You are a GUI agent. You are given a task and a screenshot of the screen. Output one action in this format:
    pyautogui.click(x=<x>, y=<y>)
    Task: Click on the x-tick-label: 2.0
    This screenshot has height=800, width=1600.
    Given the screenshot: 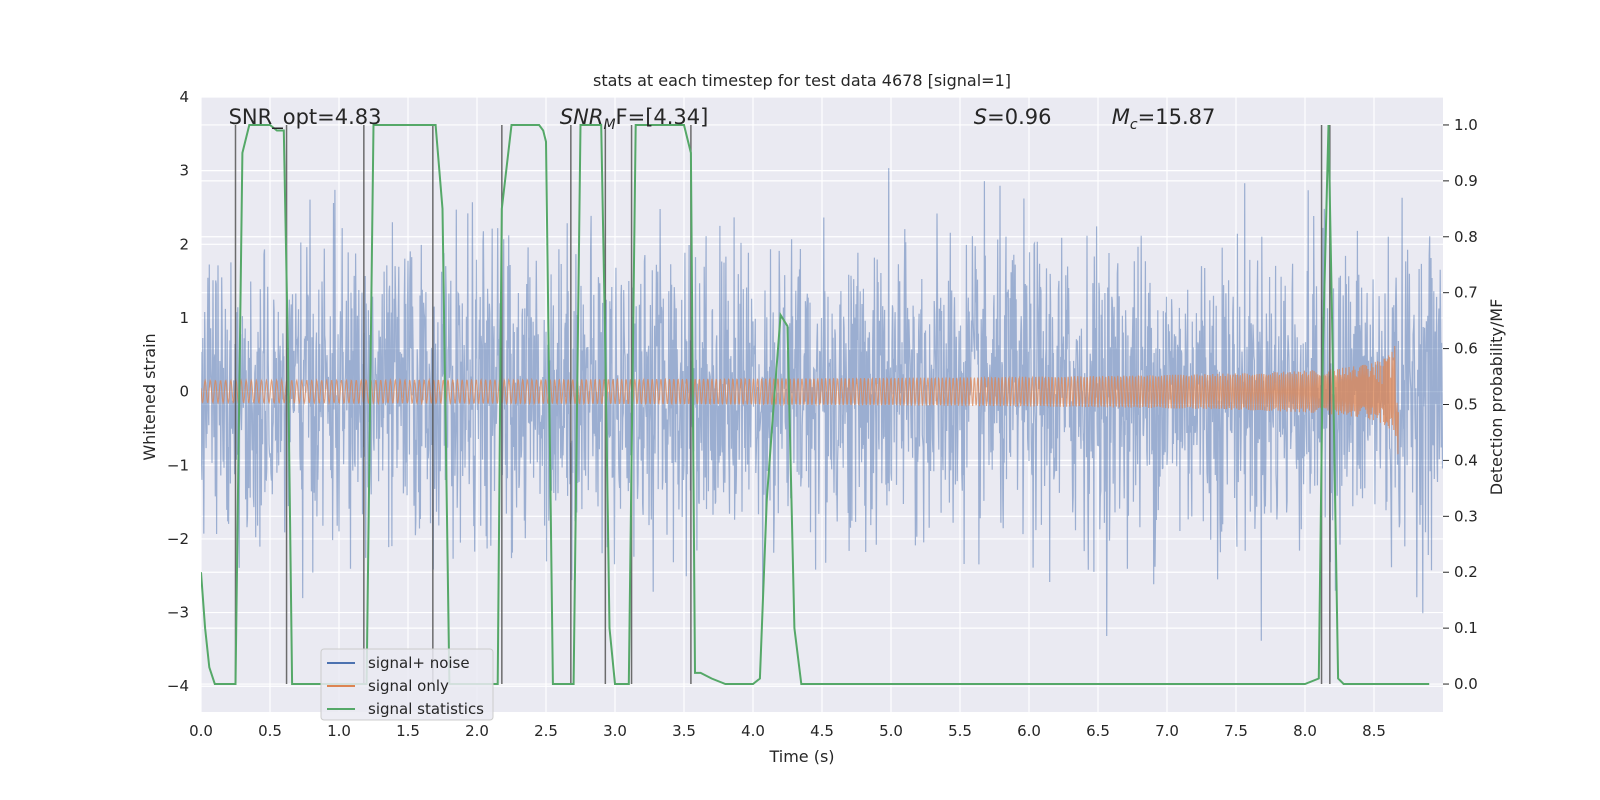 What is the action you would take?
    pyautogui.click(x=477, y=731)
    